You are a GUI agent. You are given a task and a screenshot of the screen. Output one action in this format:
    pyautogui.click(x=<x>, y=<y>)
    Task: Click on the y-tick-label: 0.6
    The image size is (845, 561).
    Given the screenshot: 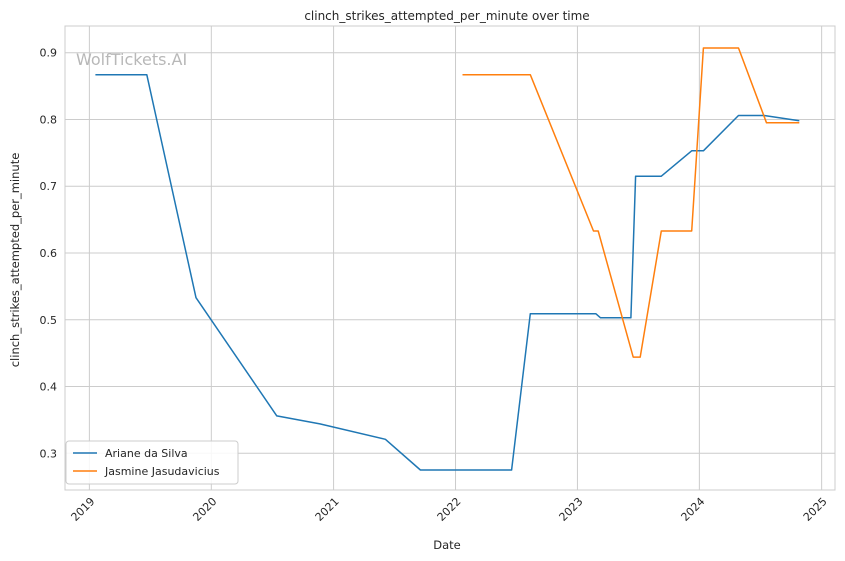 What is the action you would take?
    pyautogui.click(x=49, y=253)
    